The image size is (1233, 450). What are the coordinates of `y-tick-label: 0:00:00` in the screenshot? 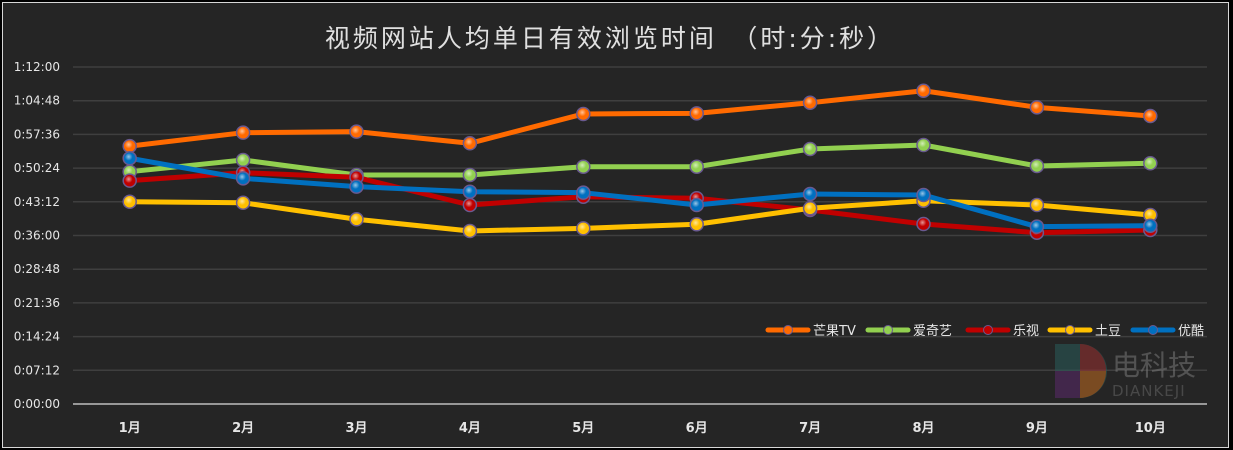 It's located at (37, 404).